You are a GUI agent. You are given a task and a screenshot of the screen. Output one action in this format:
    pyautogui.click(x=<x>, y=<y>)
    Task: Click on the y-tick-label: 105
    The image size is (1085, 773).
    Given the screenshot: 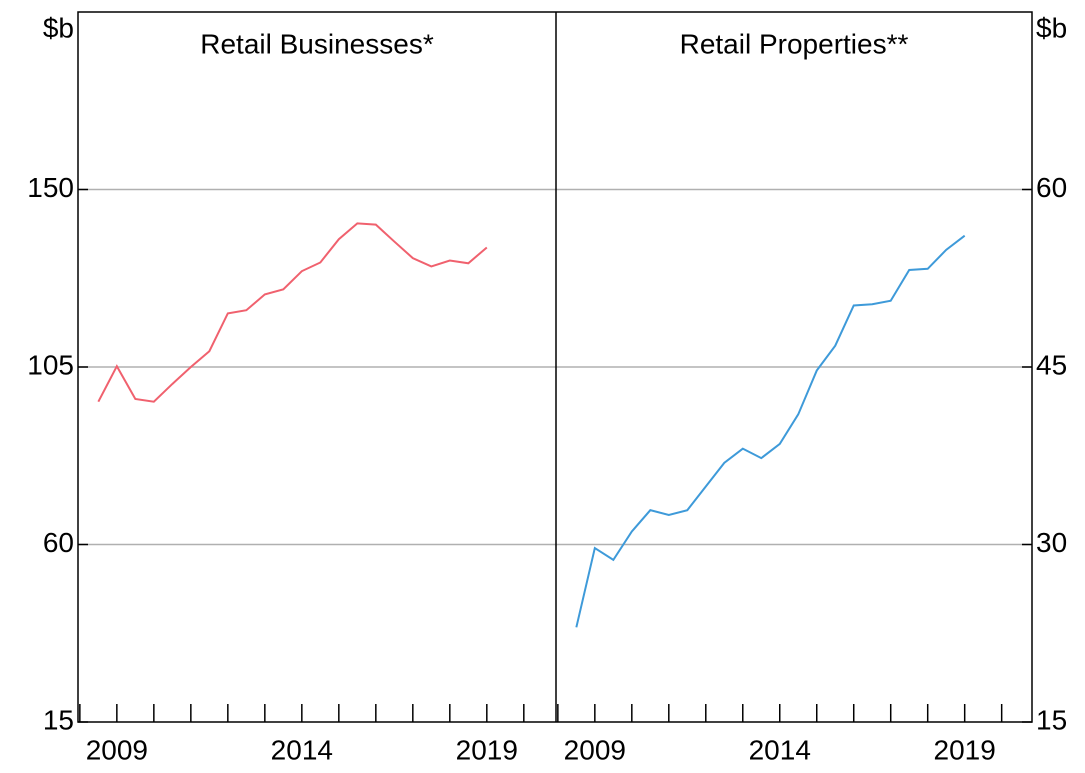 What is the action you would take?
    pyautogui.click(x=50, y=364)
    